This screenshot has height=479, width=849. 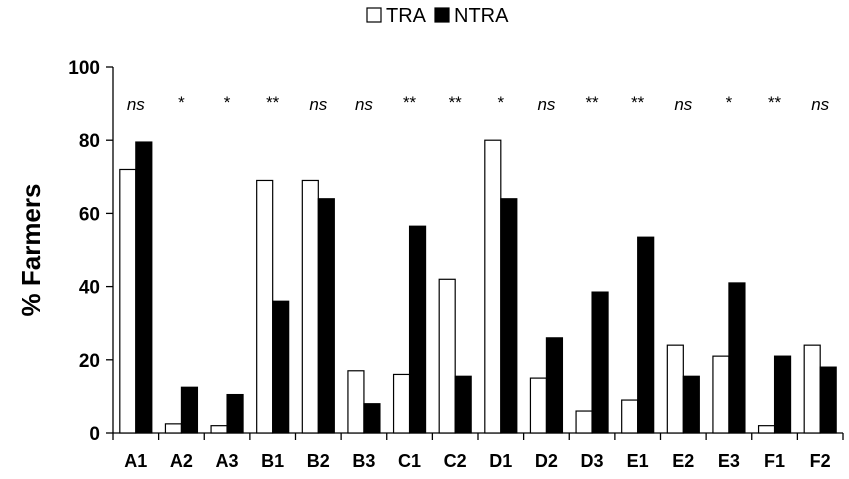 I want to click on x-tick-label: D3, so click(x=592, y=461).